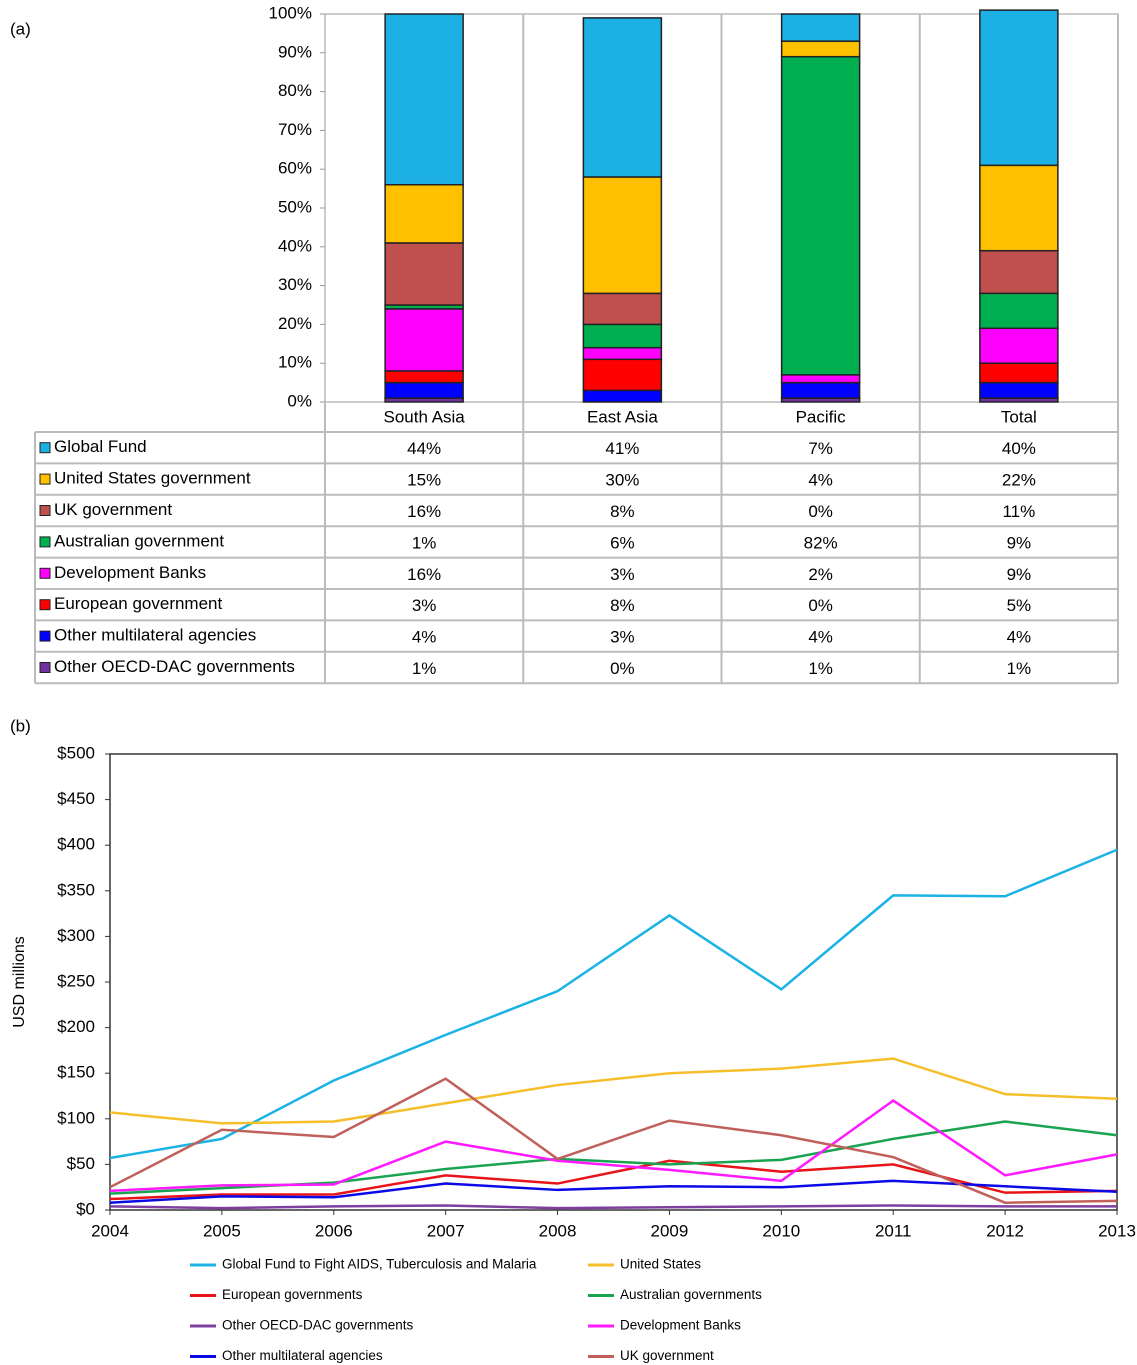  I want to click on y-tick-label: $300, so click(76, 935).